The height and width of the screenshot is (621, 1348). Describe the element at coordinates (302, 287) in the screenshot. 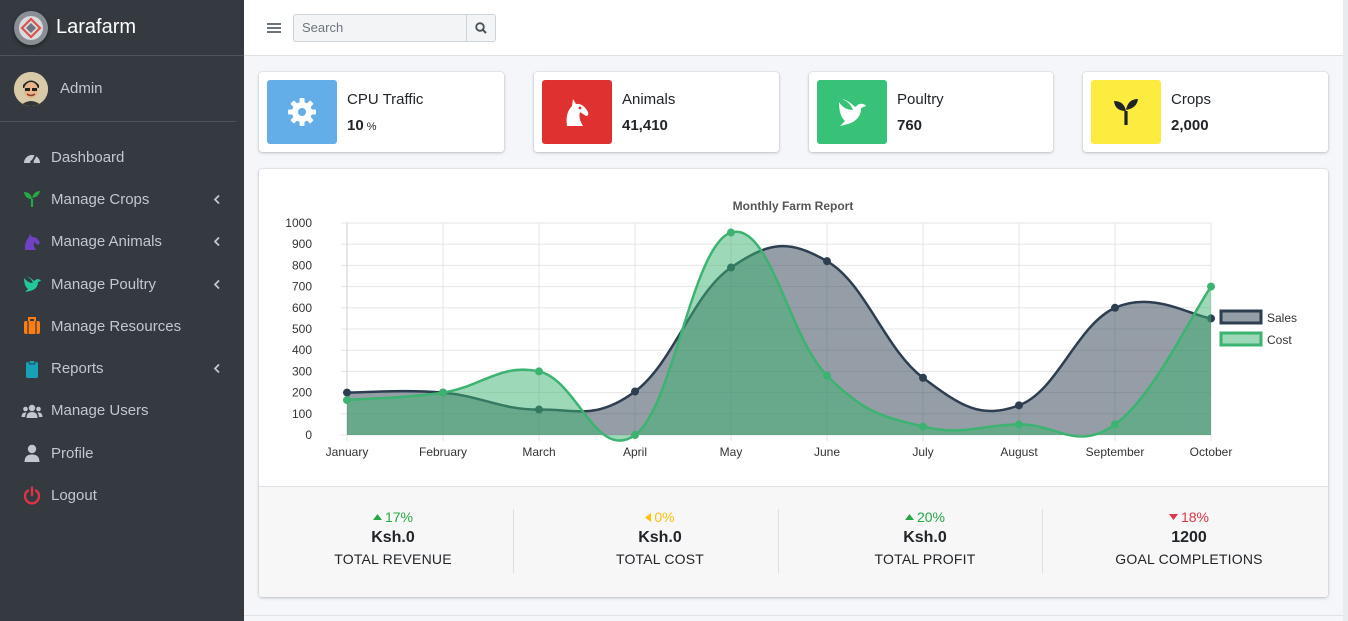

I see `y-tick-label: 700` at that location.